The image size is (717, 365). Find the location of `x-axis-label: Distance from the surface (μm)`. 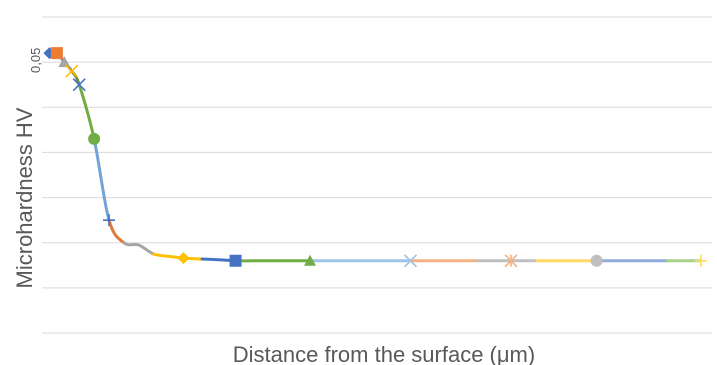

x-axis-label: Distance from the surface (μm) is located at coordinates (384, 353).